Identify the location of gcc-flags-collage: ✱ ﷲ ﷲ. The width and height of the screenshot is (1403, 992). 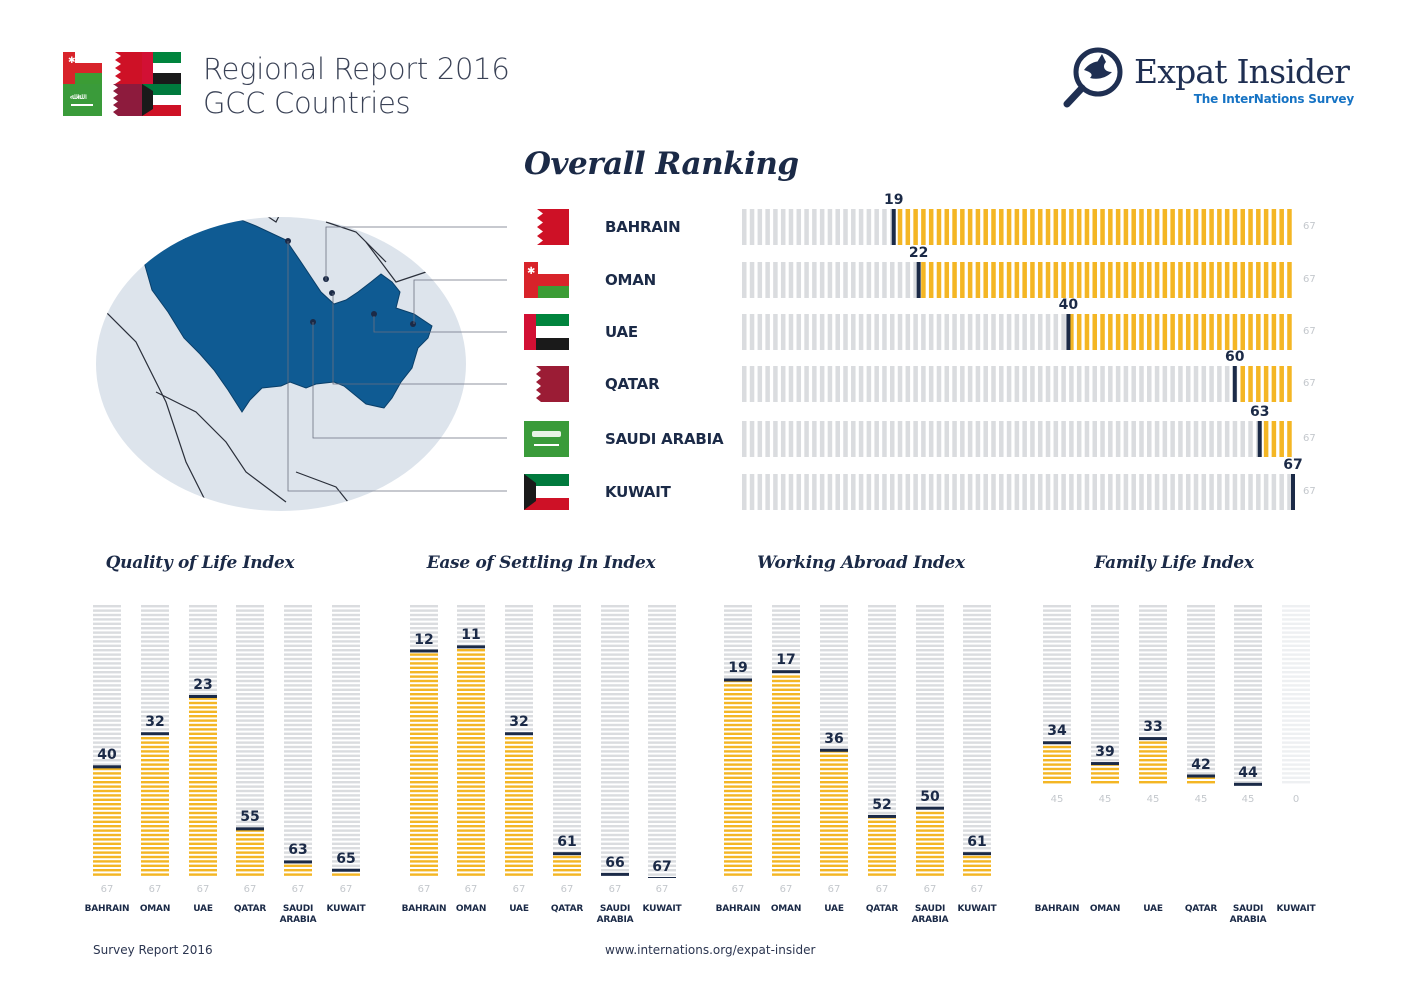
(122, 84).